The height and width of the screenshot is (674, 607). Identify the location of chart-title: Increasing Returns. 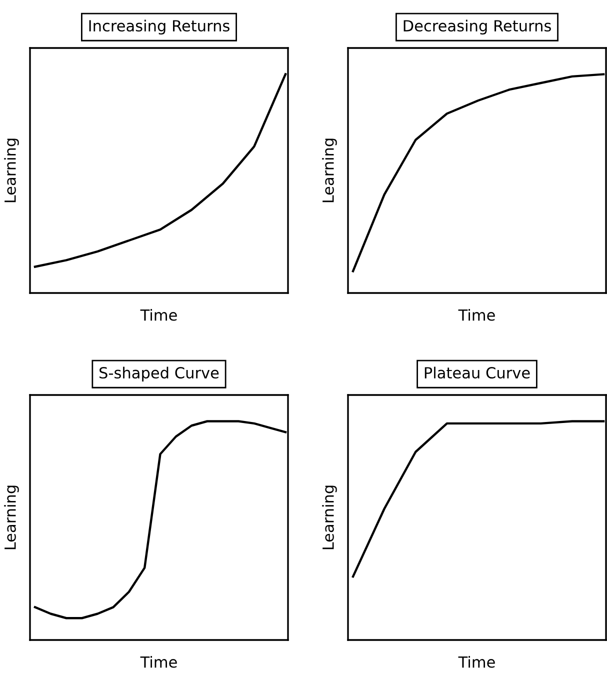
(159, 27).